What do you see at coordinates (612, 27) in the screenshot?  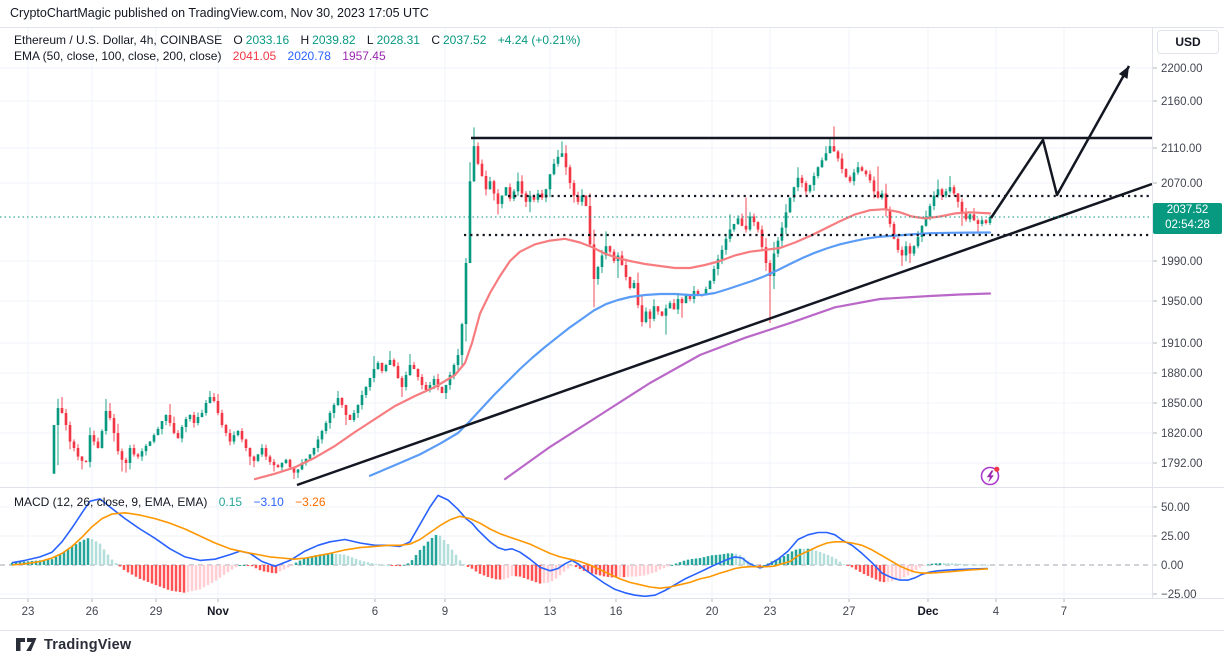 I see `header-divider` at bounding box center [612, 27].